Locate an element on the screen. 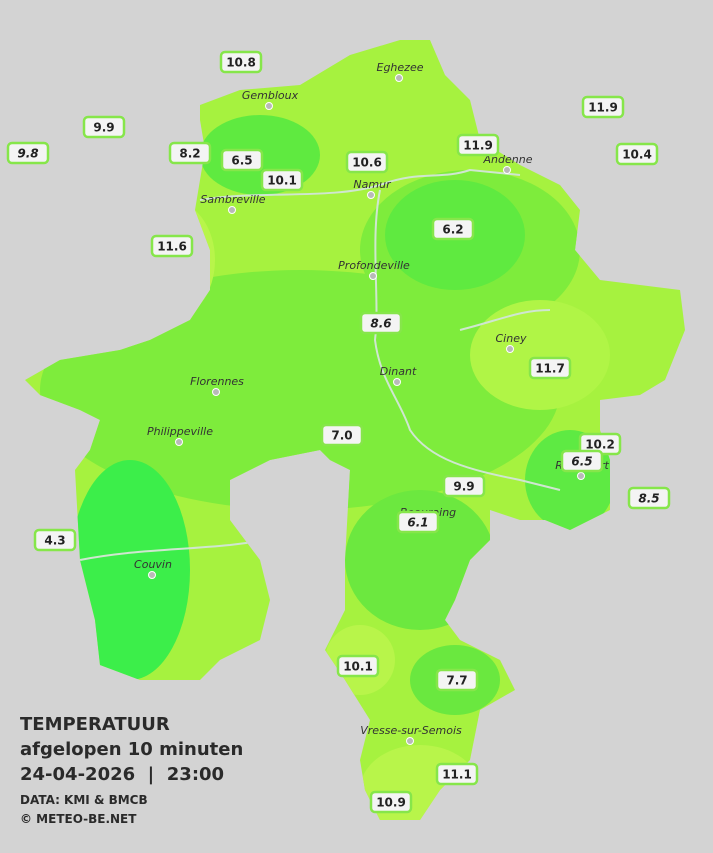 The height and width of the screenshot is (853, 713). station-value: 6.1 is located at coordinates (417, 523).